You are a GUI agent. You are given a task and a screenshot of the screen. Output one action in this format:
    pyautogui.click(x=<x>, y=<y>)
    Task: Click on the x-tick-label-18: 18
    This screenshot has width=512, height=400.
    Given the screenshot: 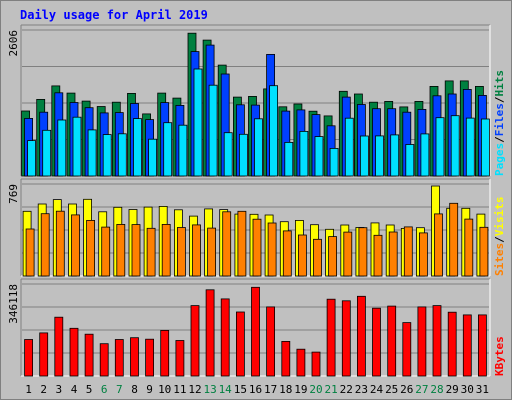 What is the action you would take?
    pyautogui.click(x=285, y=389)
    